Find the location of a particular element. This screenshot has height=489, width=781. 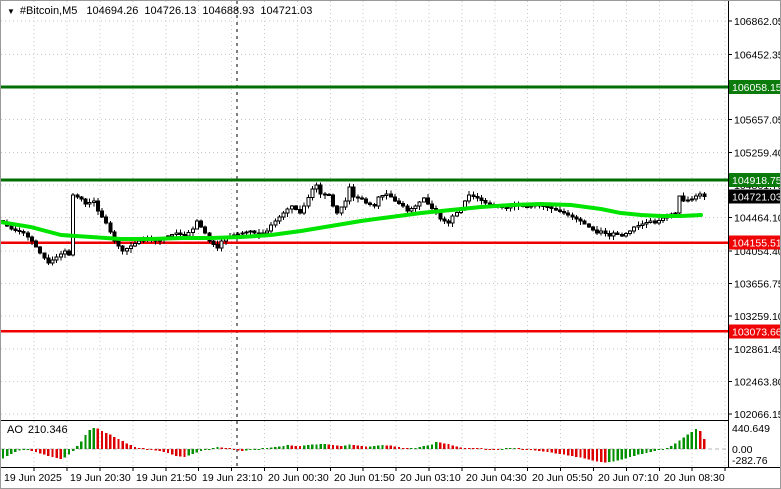

time-axis is located at coordinates (391, 478).